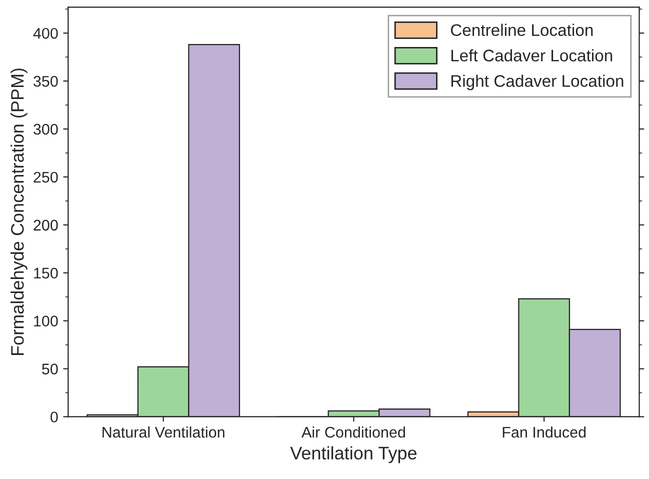  I want to click on legend-label: Centreline Location, so click(521, 30).